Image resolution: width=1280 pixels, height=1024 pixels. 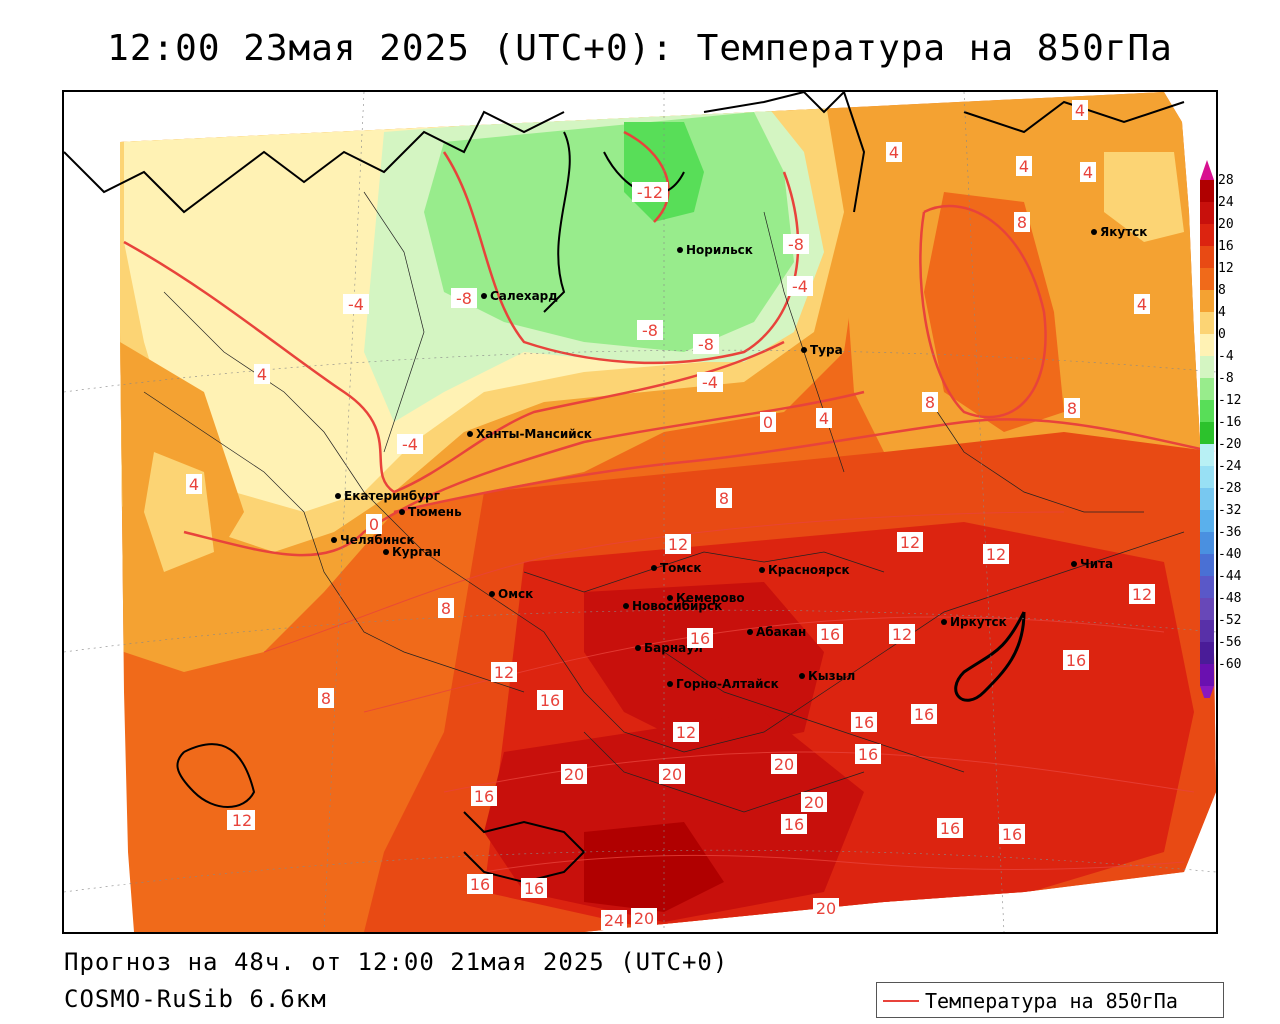 What do you see at coordinates (614, 920) in the screenshot?
I see `svg-text: 24` at bounding box center [614, 920].